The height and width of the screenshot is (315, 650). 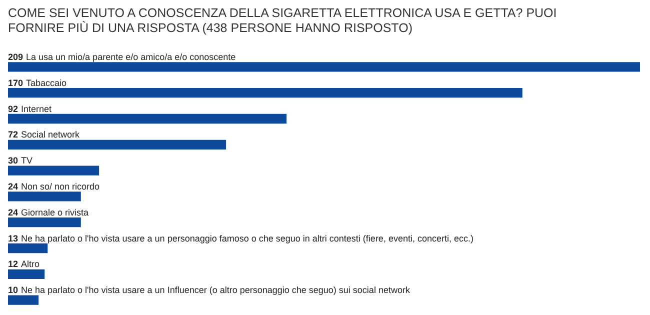 I want to click on data-label: 72, so click(x=13, y=135).